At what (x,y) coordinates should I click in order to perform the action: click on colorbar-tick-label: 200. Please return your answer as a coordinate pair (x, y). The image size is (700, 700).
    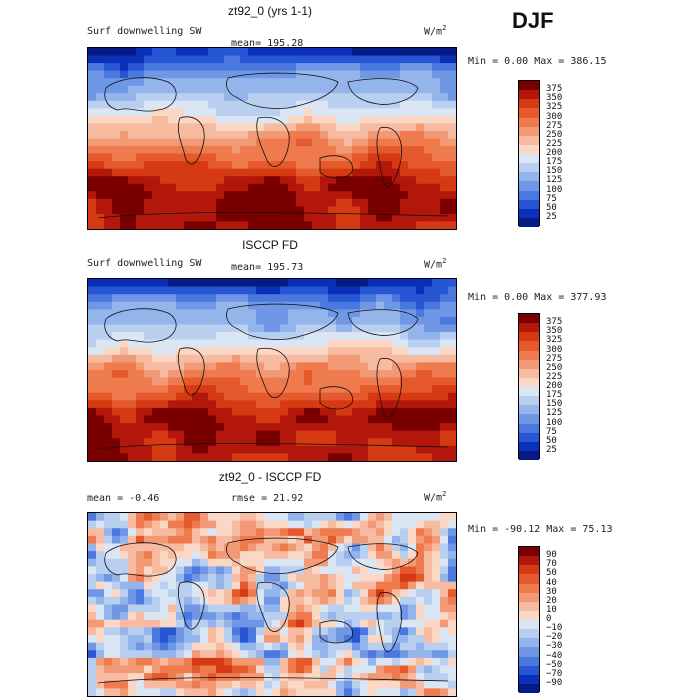
    Looking at the image, I should click on (554, 153).